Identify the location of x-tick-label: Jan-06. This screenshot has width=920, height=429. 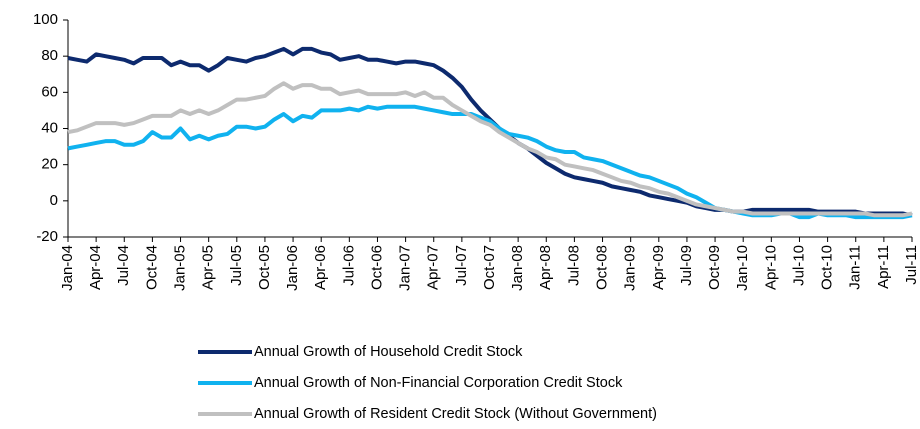
(292, 268).